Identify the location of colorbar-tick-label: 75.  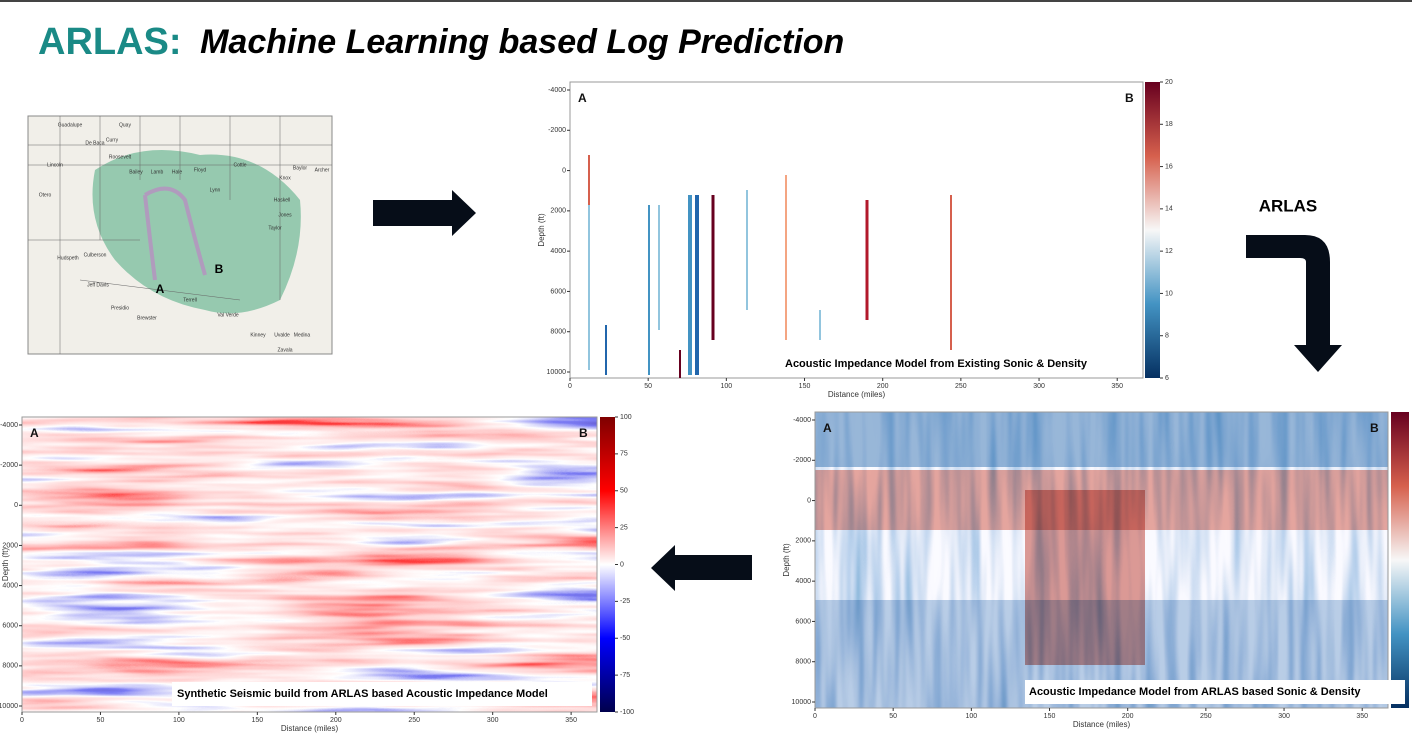
(624, 454).